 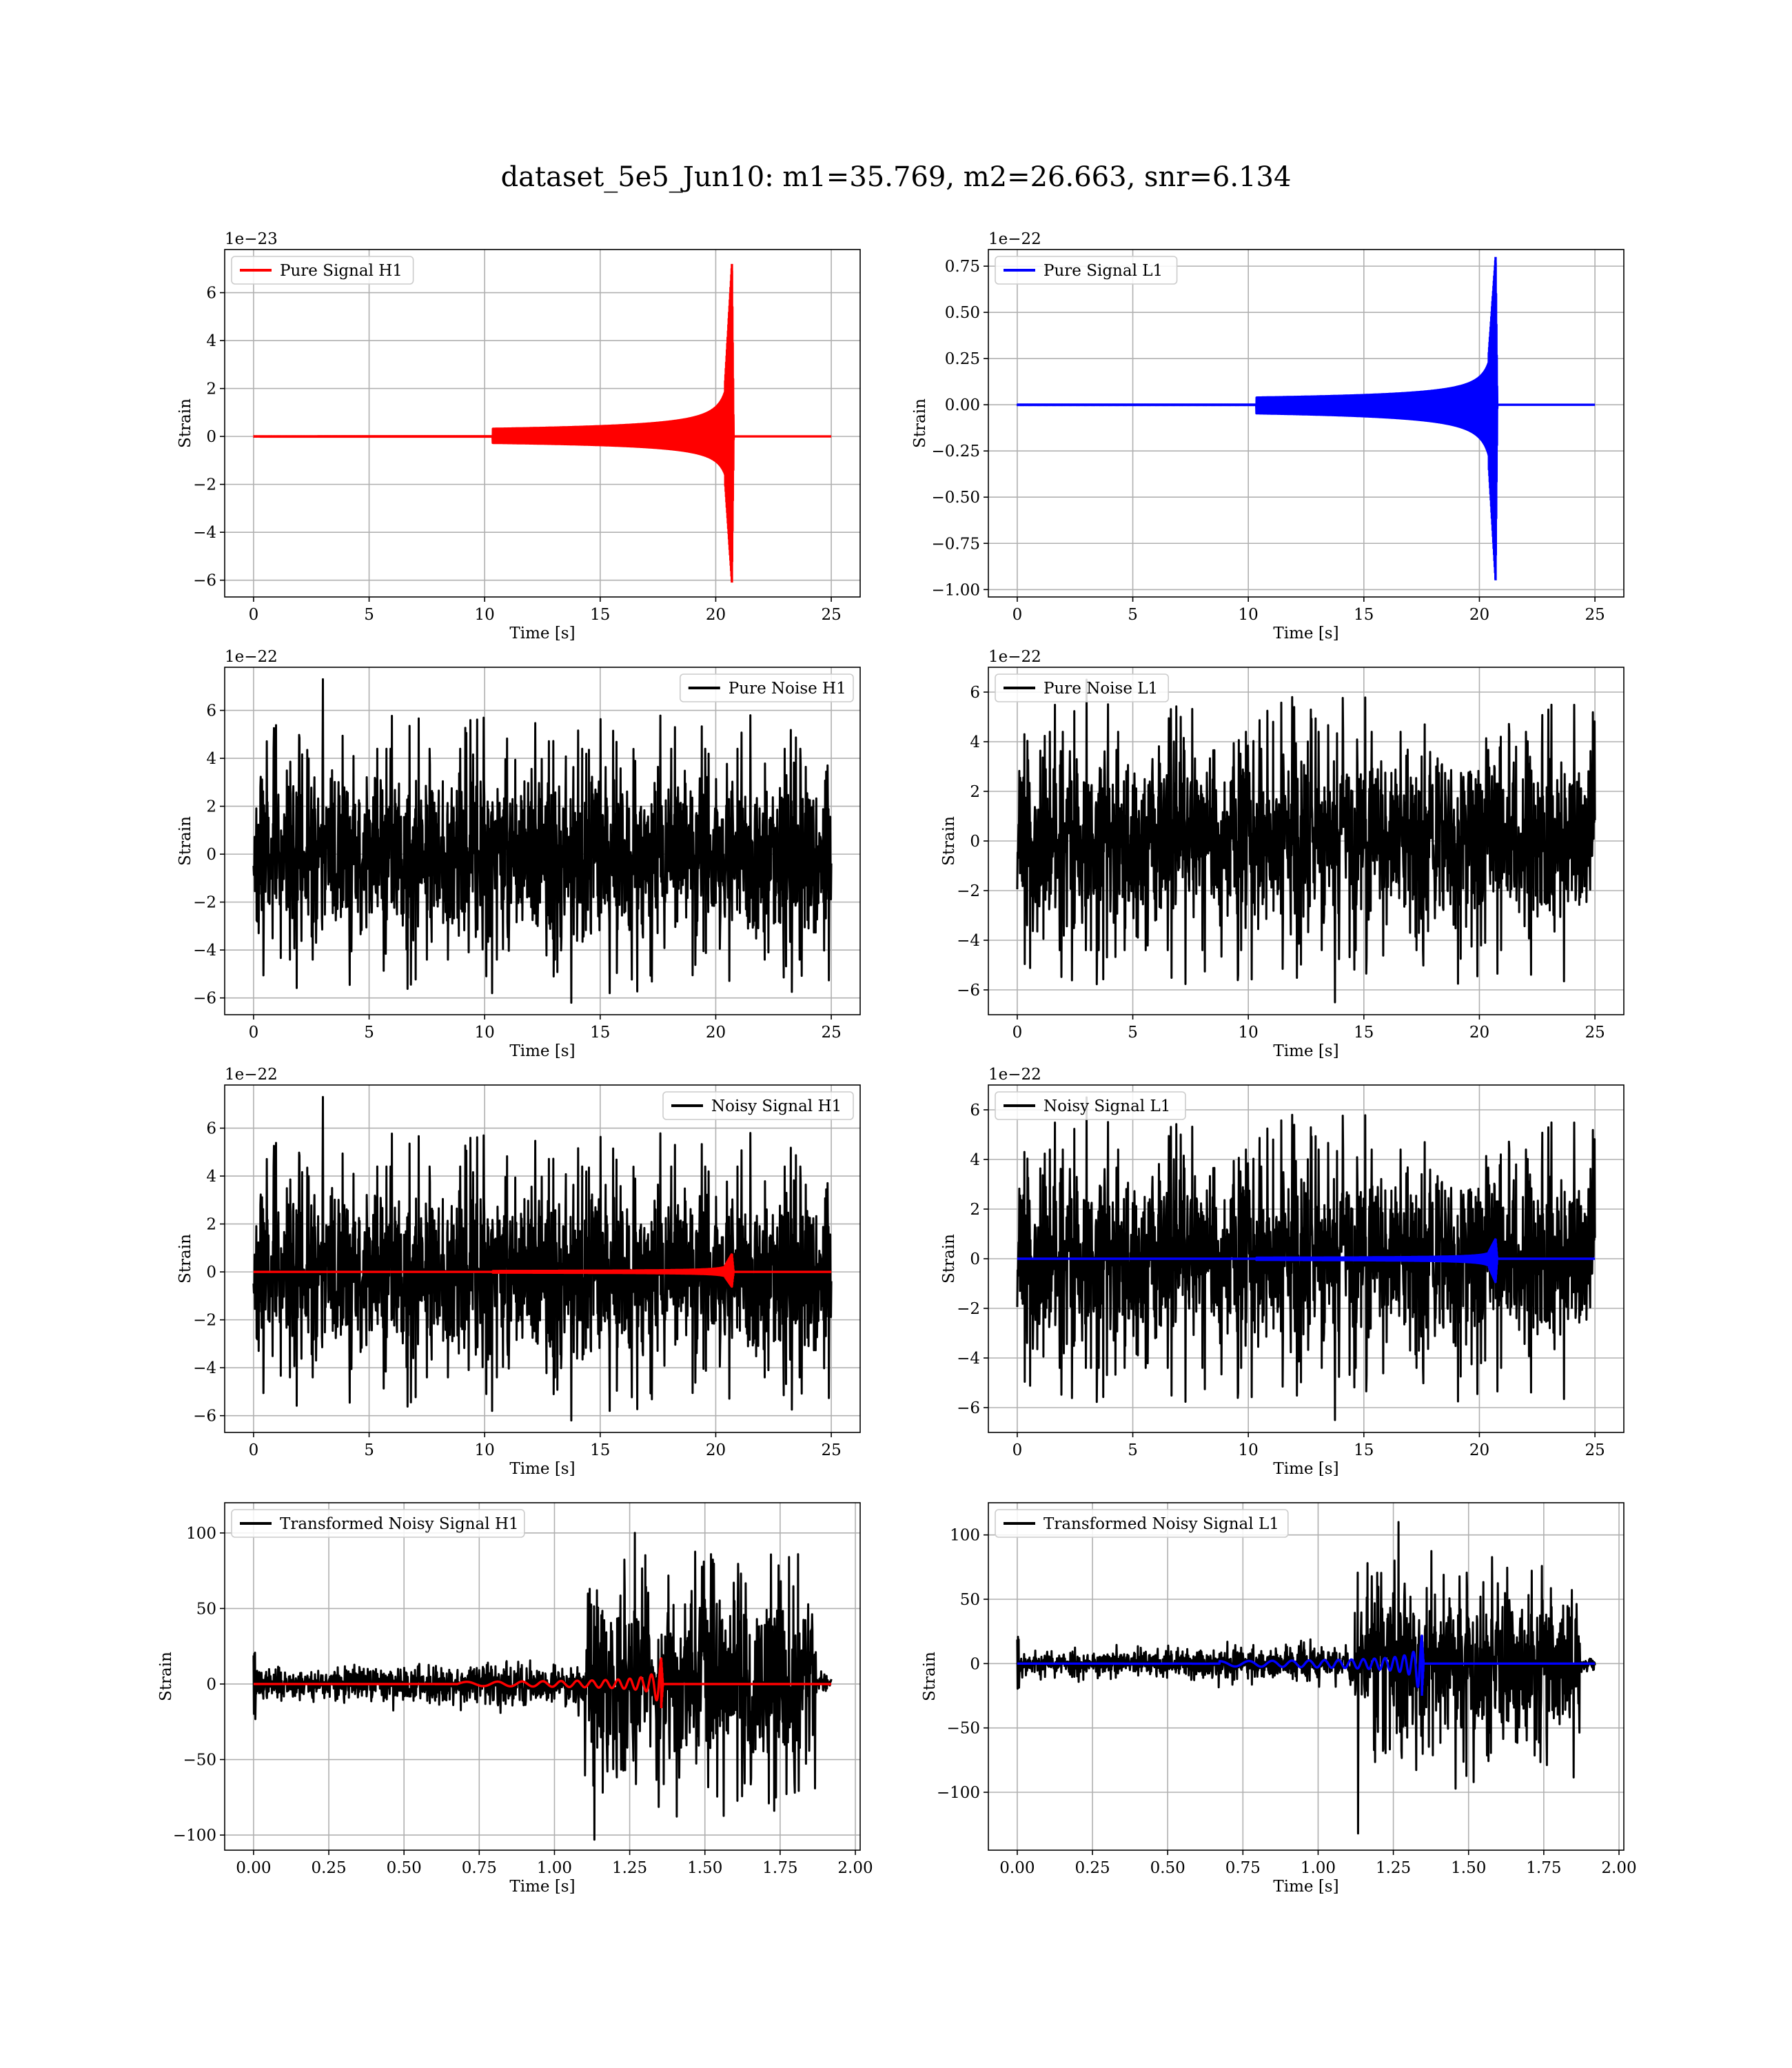 What do you see at coordinates (776, 1106) in the screenshot?
I see `legend-label: Noisy Signal H1` at bounding box center [776, 1106].